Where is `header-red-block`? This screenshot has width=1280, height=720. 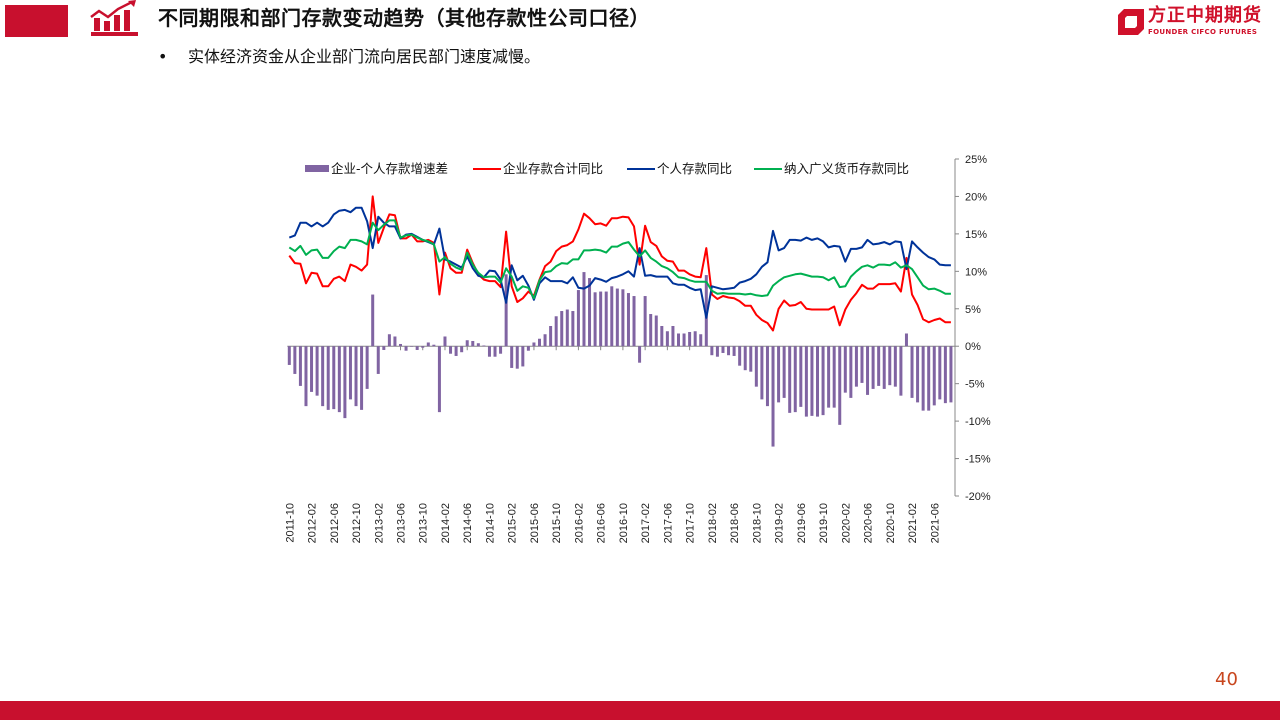
header-red-block is located at coordinates (36, 21).